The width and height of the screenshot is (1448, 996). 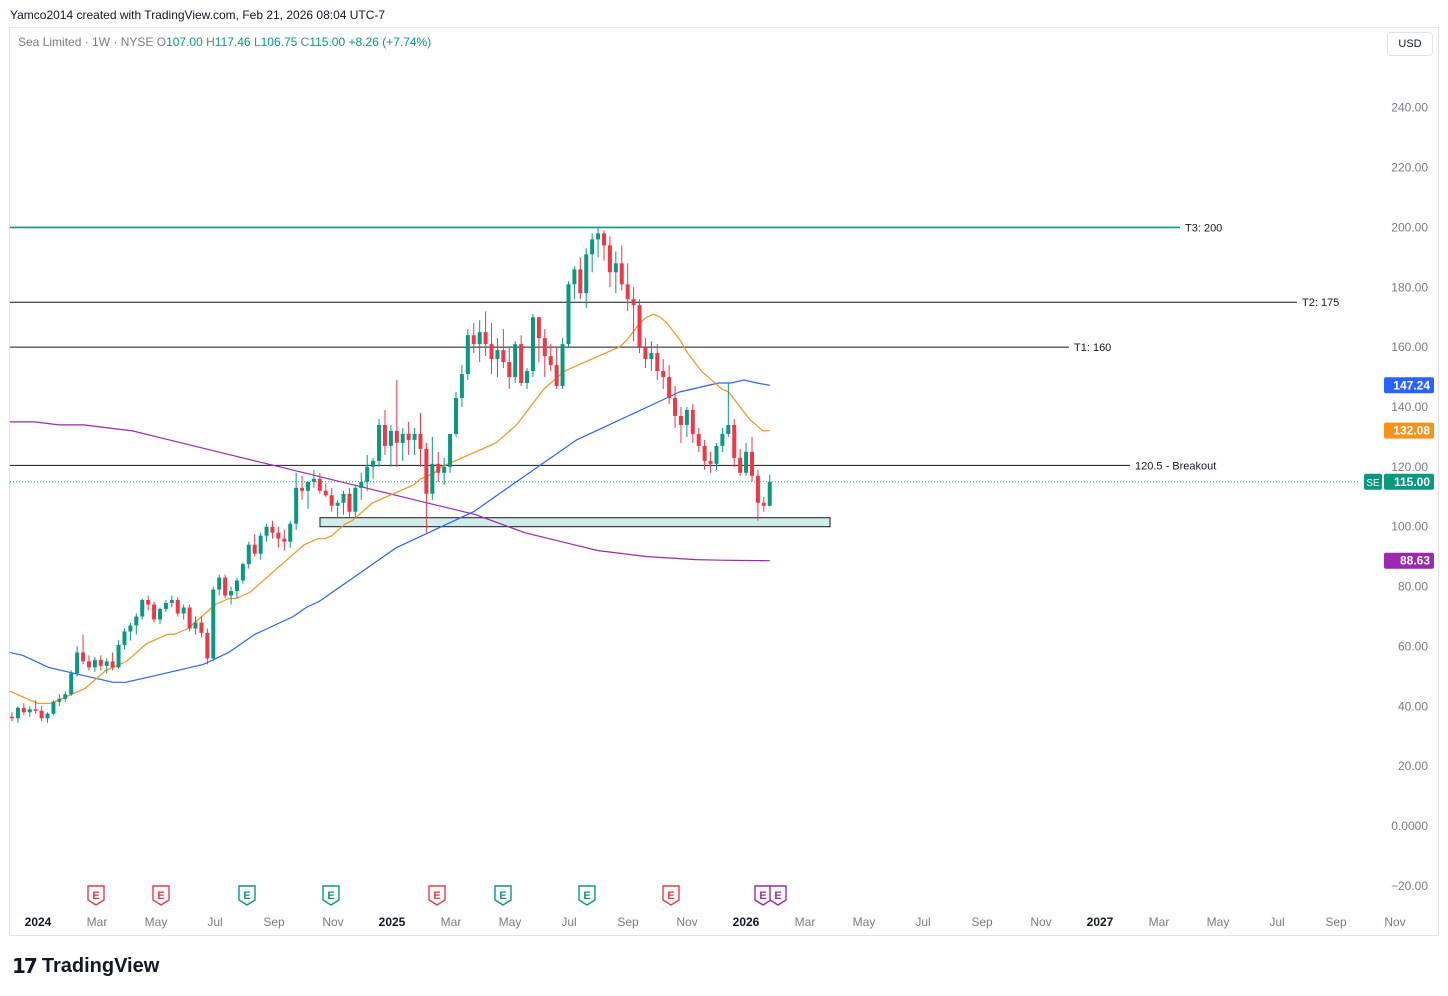 What do you see at coordinates (184, 42) in the screenshot?
I see `open-value: 107.00` at bounding box center [184, 42].